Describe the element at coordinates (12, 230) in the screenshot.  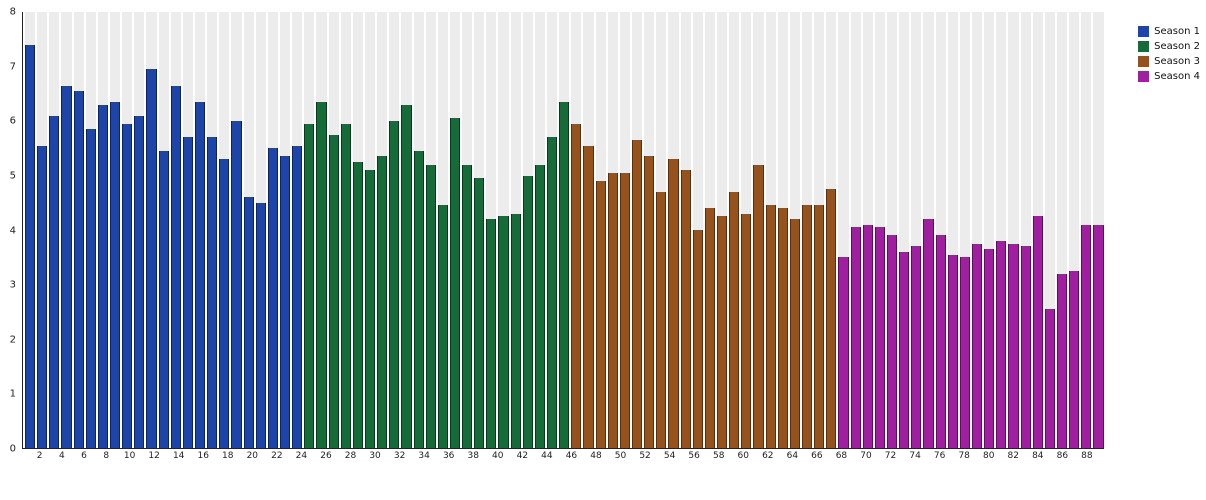
I see `y-tick-label: 4` at that location.